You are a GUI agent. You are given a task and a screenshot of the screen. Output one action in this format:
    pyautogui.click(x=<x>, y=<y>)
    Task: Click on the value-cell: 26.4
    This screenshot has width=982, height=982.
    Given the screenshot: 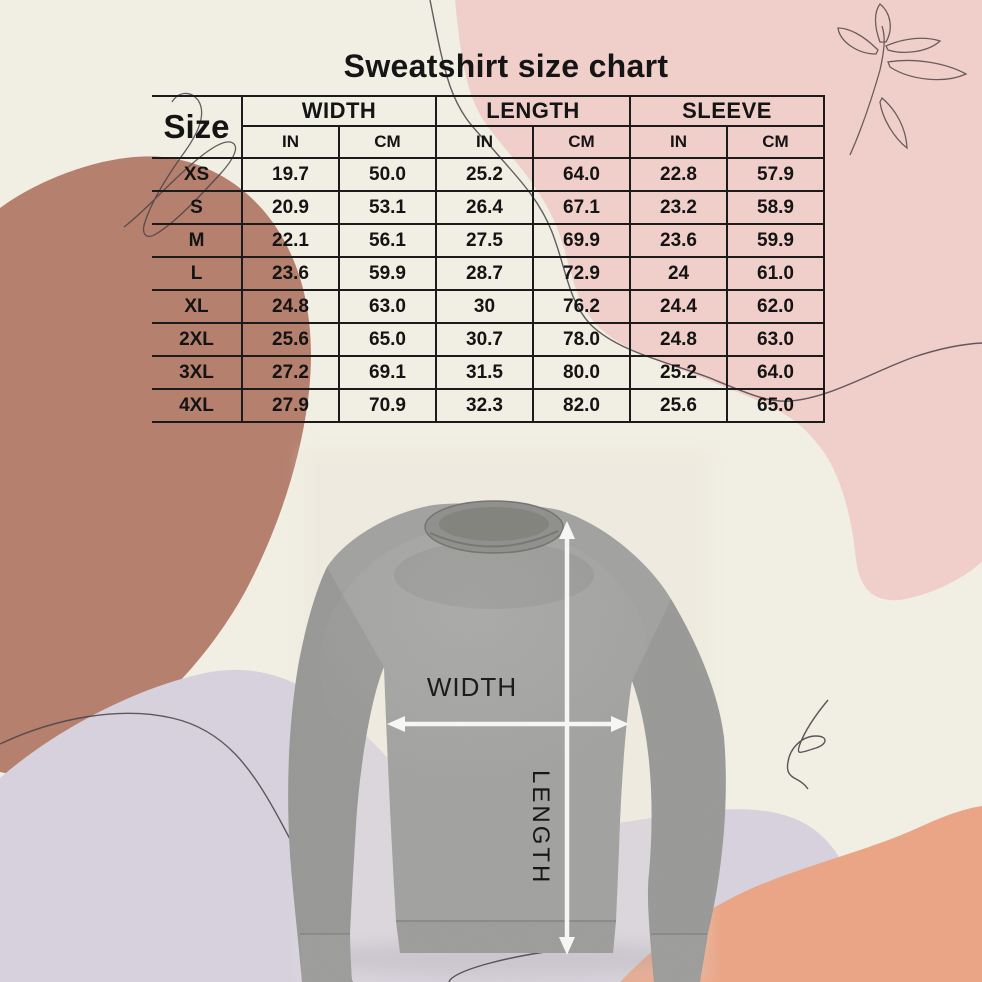 What is the action you would take?
    pyautogui.click(x=484, y=207)
    